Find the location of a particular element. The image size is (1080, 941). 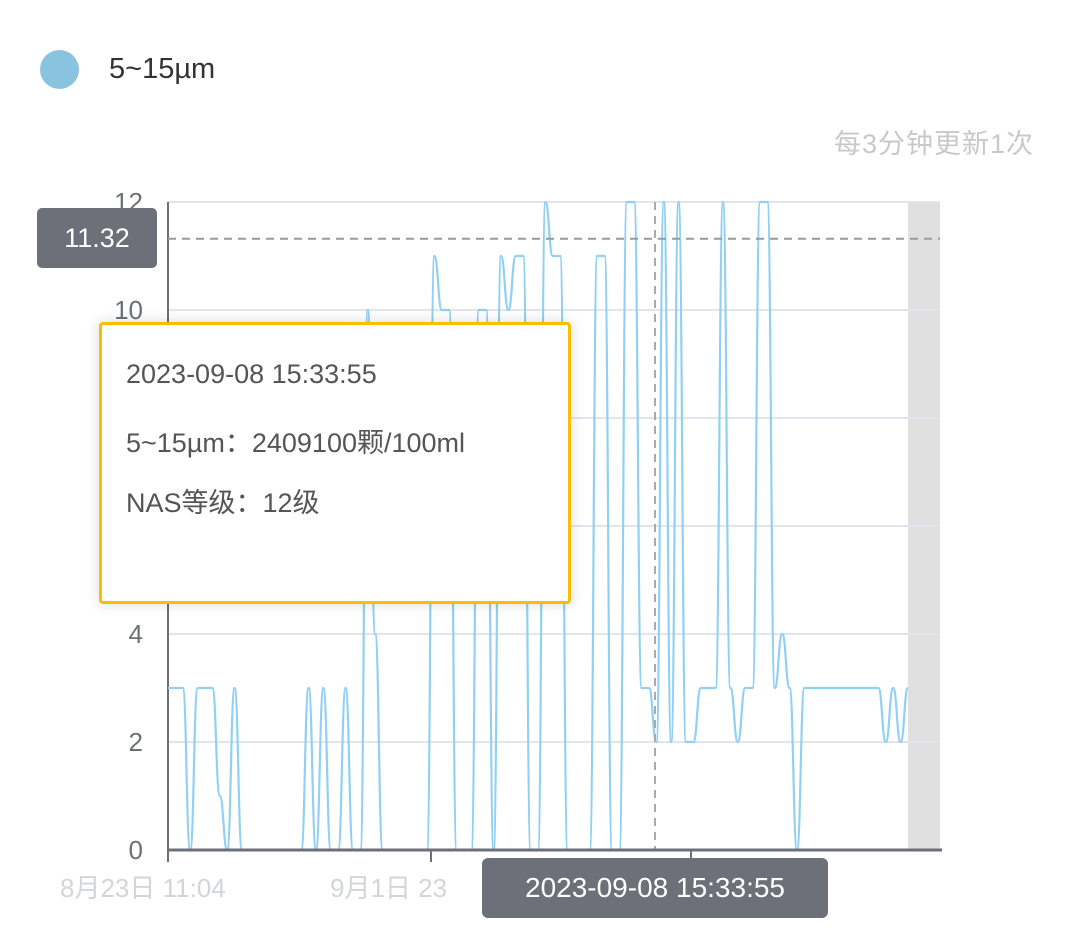

y-tick-label: 2 is located at coordinates (136, 742).